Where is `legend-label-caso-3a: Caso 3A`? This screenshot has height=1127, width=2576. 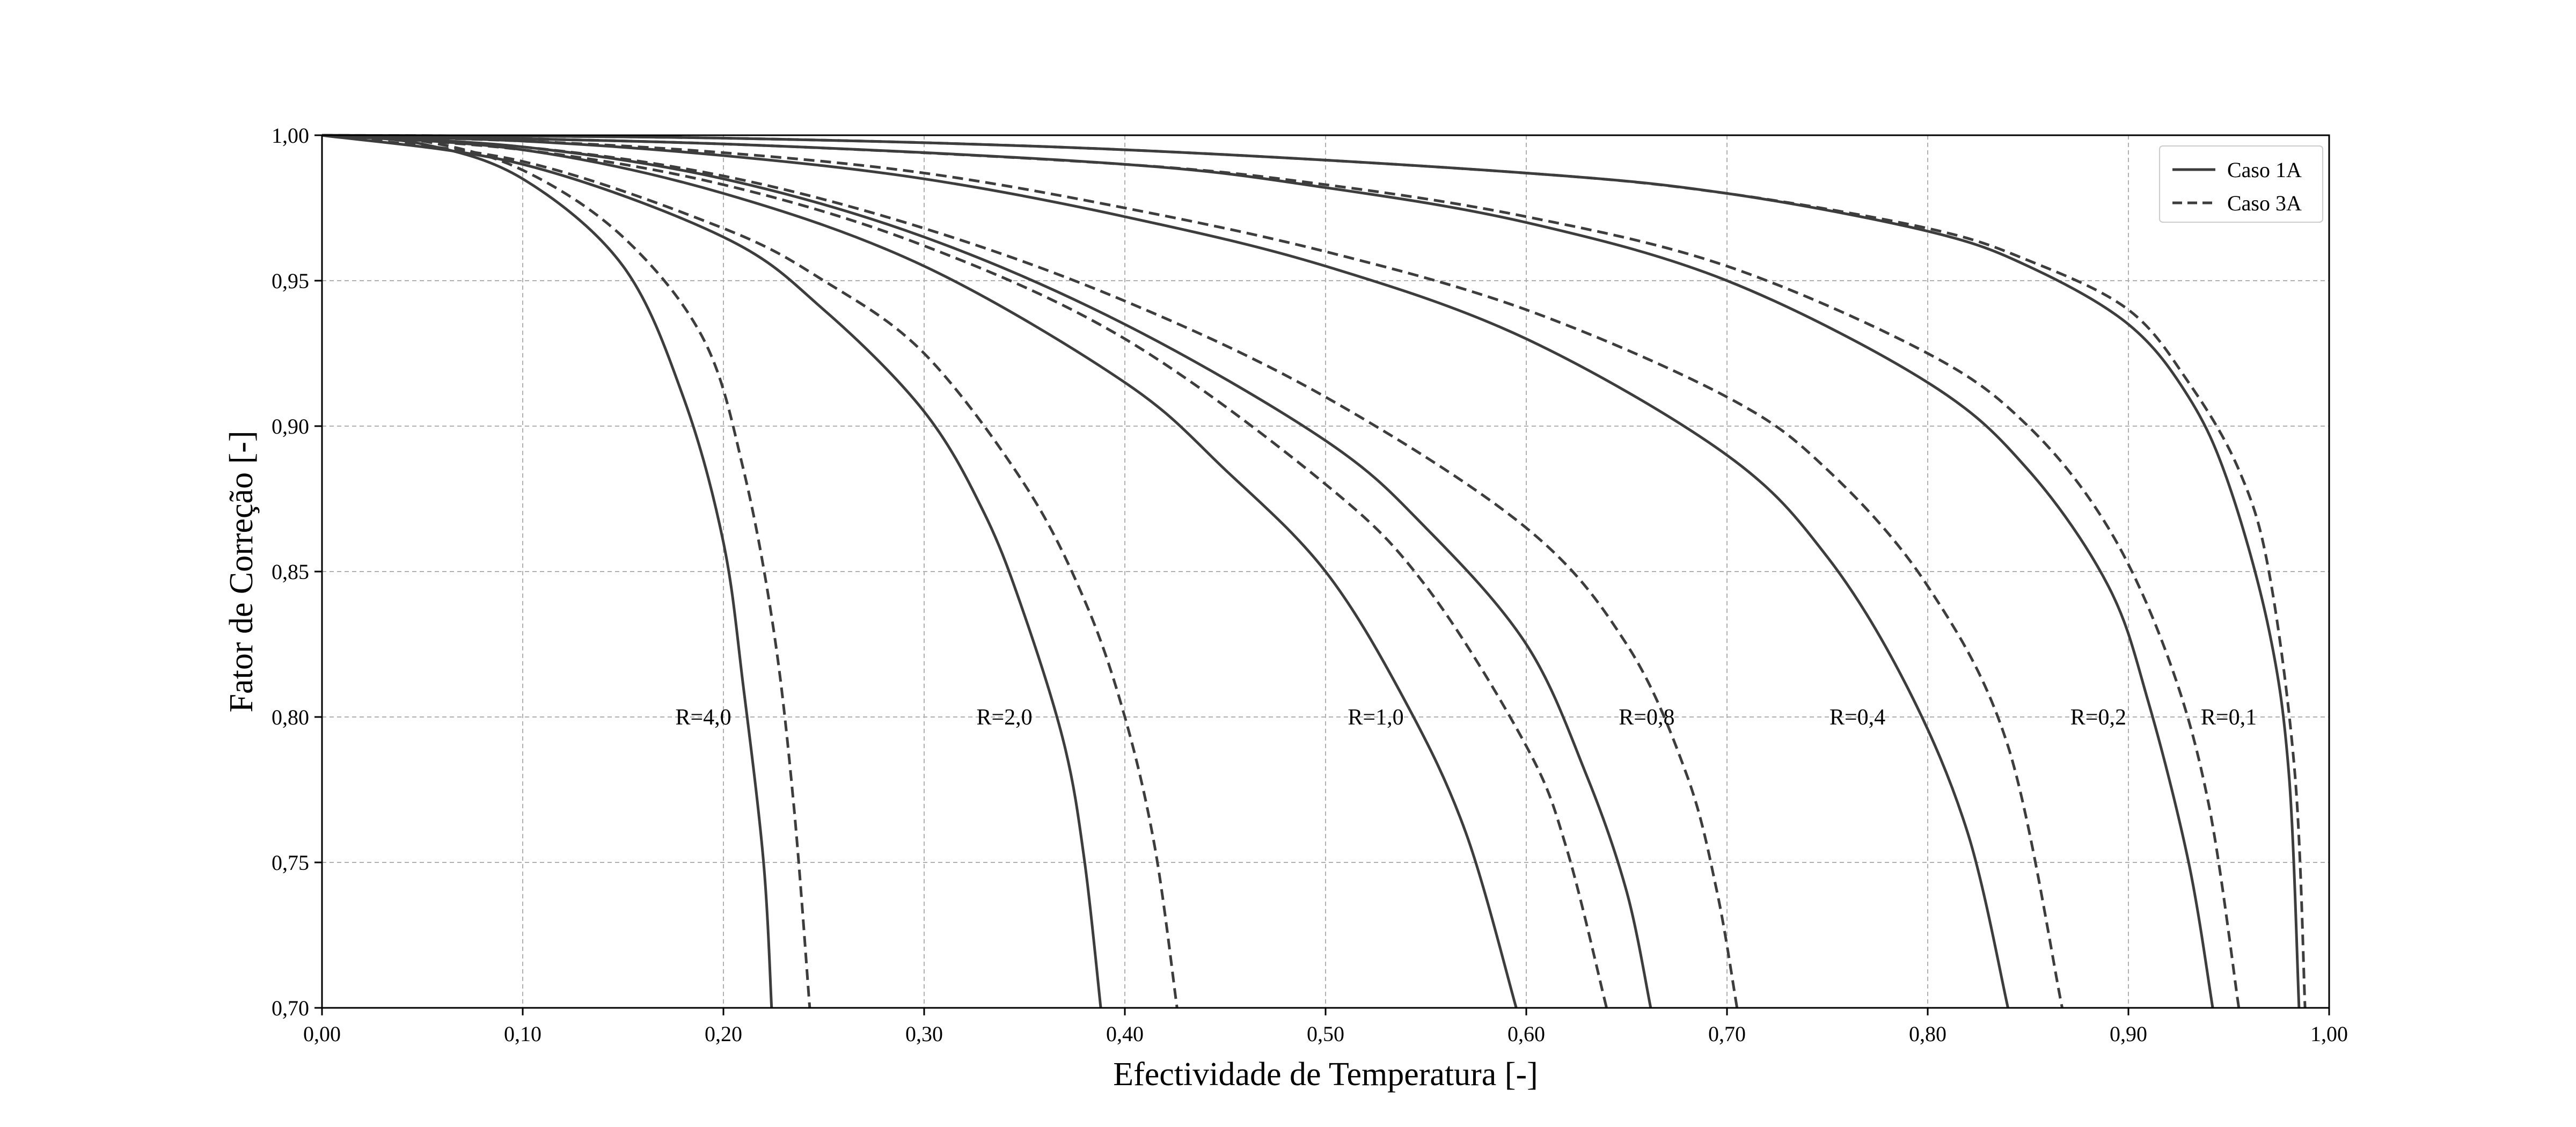 legend-label-caso-3a: Caso 3A is located at coordinates (2264, 203).